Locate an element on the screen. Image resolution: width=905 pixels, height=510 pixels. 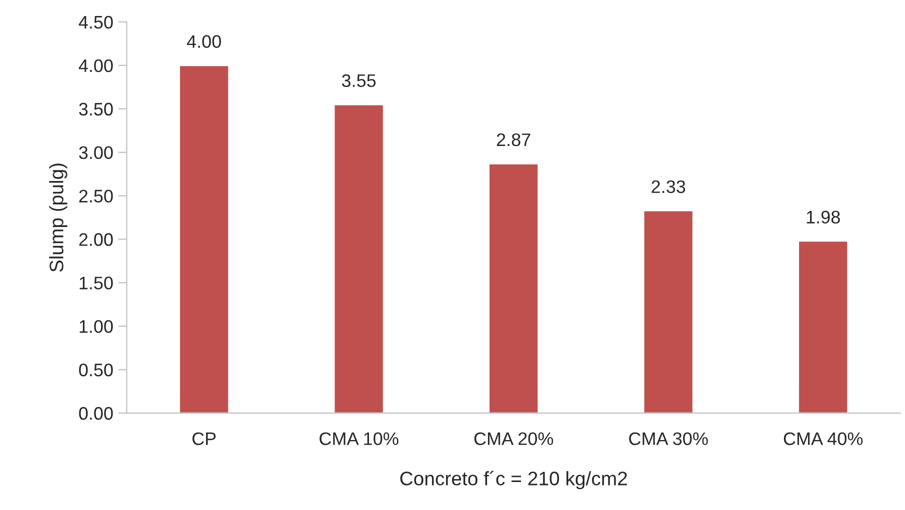
data-label: 1.98 is located at coordinates (823, 217).